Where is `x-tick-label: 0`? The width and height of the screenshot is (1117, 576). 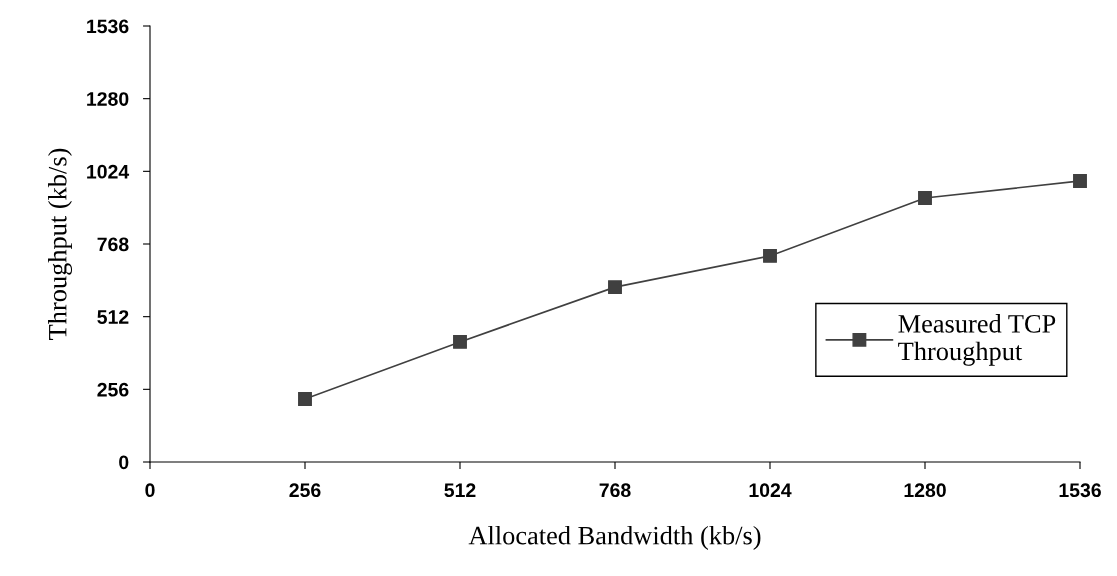 x-tick-label: 0 is located at coordinates (150, 490).